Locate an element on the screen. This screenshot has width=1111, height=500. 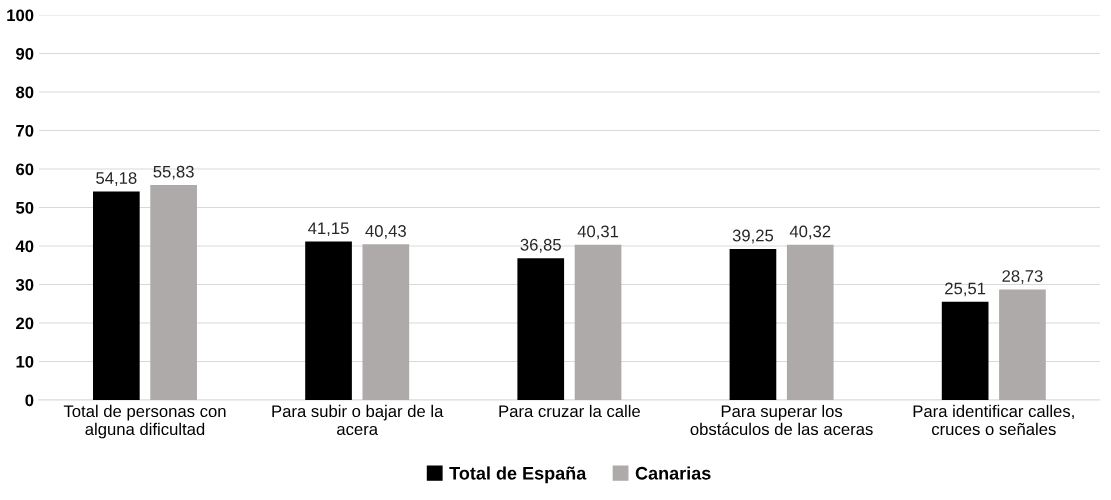
data-label: 25,51 is located at coordinates (965, 289).